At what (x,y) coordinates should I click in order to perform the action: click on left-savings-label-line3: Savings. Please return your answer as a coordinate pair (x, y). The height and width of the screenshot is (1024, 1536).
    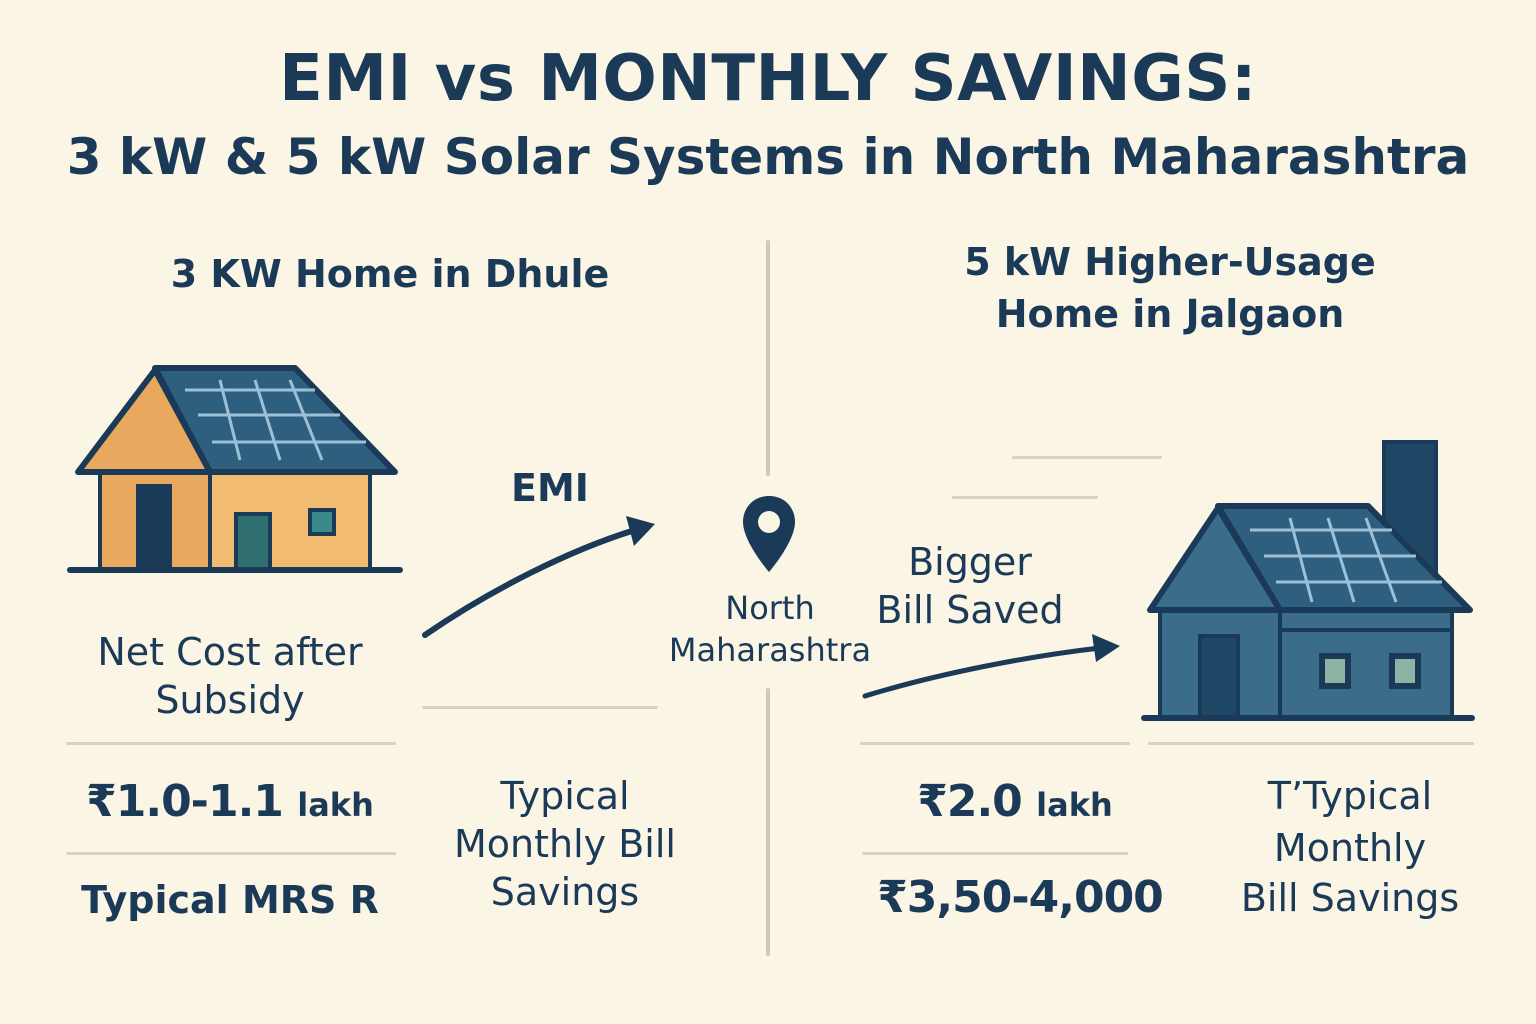
    Looking at the image, I should click on (565, 892).